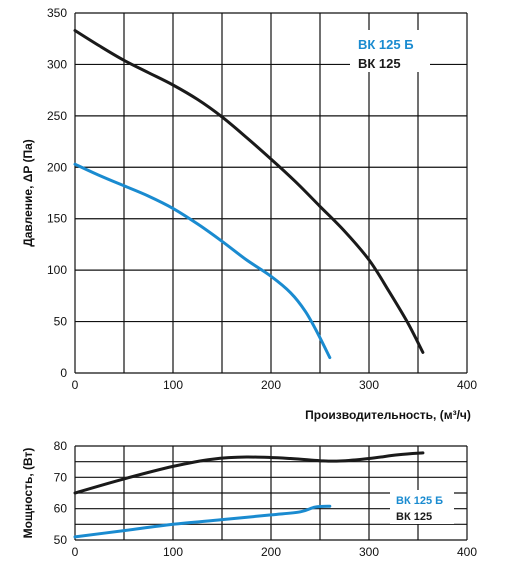  Describe the element at coordinates (386, 44) in the screenshot. I see `pressure-legend-bk125b: ВК 125 Б` at that location.